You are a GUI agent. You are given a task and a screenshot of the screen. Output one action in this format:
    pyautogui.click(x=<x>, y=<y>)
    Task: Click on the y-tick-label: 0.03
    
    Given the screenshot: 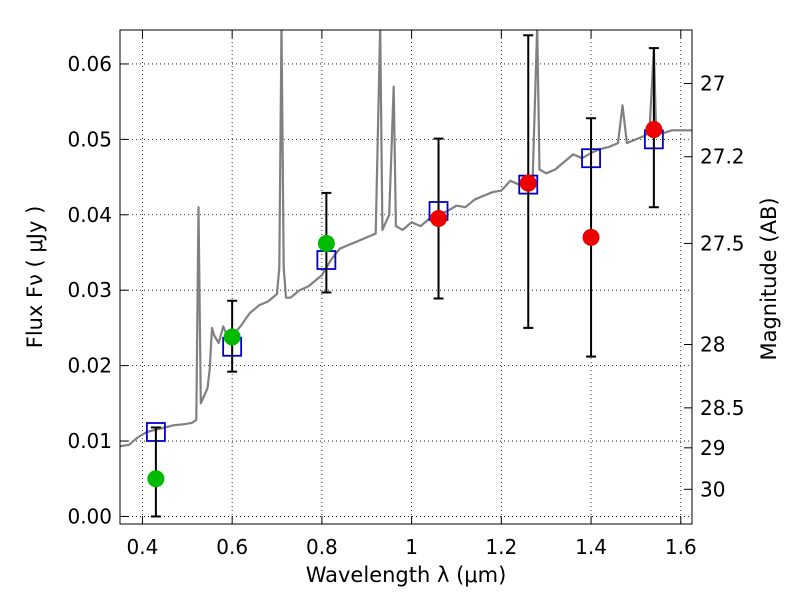 What is the action you would take?
    pyautogui.click(x=89, y=290)
    